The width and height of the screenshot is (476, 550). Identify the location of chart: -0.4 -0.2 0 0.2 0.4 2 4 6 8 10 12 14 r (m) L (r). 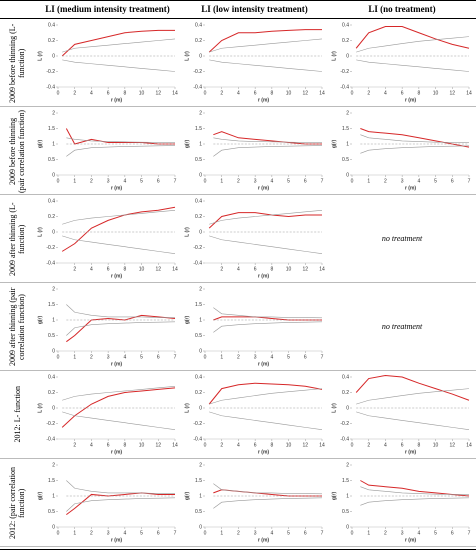
(254, 238).